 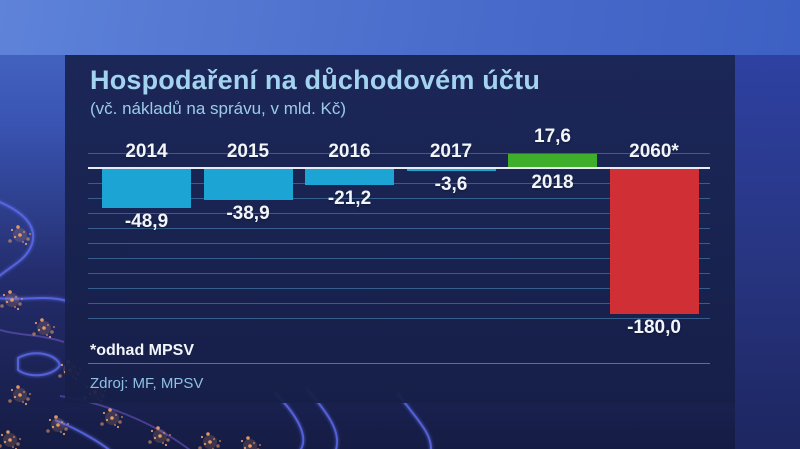 I want to click on footer-divider, so click(x=399, y=363).